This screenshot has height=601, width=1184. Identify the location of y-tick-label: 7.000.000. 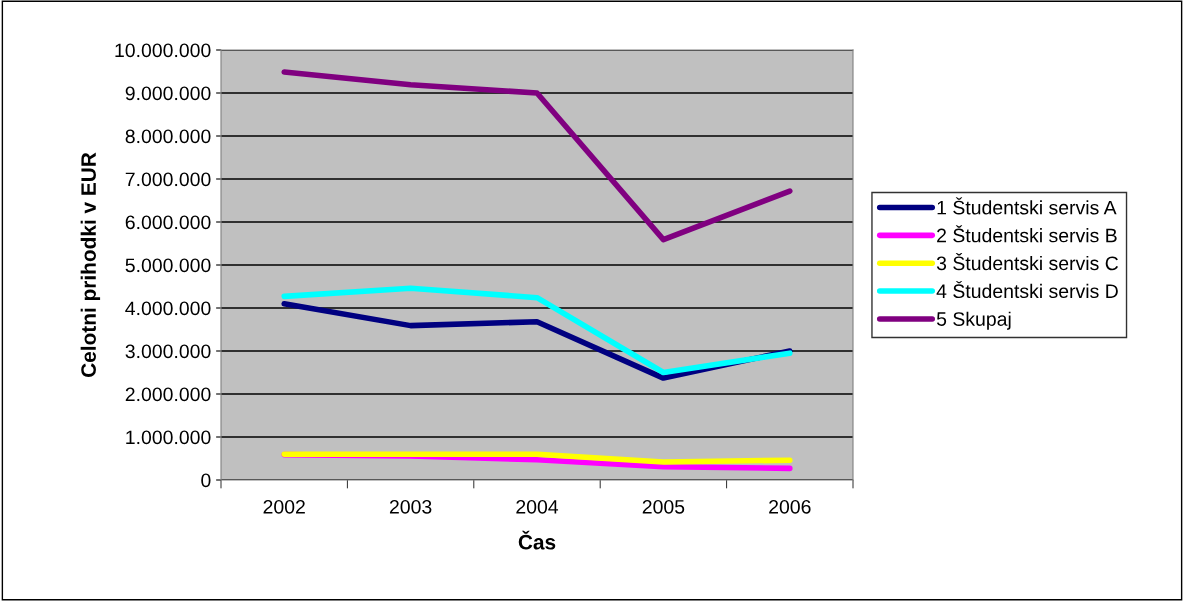
(168, 179).